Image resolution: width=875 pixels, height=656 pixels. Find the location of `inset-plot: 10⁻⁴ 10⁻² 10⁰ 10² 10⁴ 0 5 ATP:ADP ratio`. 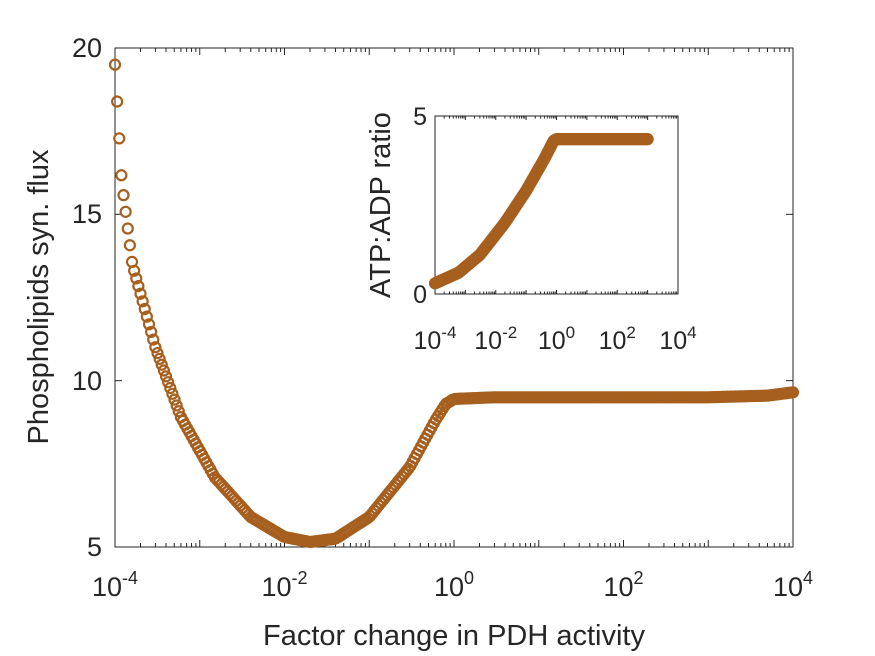

inset-plot: 10⁻⁴ 10⁻² 10⁰ 10² 10⁴ 0 5 ATP:ADP ratio is located at coordinates (531, 229).